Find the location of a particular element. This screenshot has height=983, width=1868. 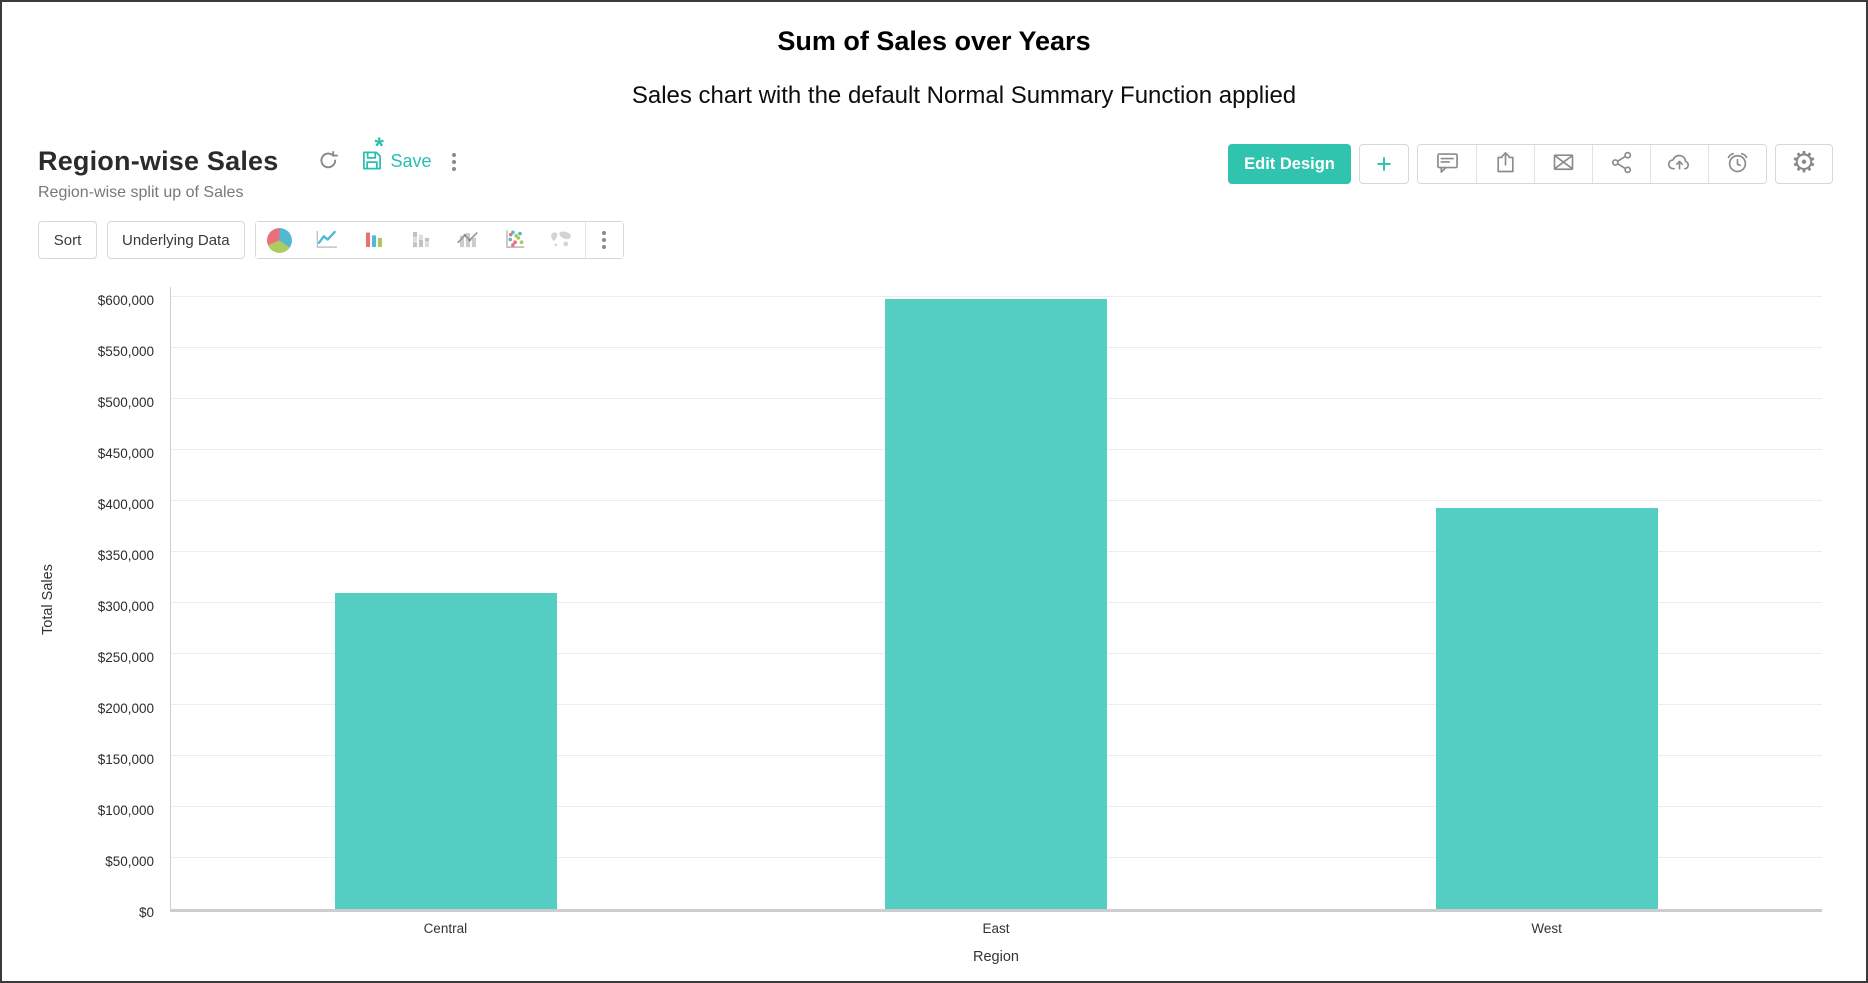

pie-chart-icon is located at coordinates (279, 240).